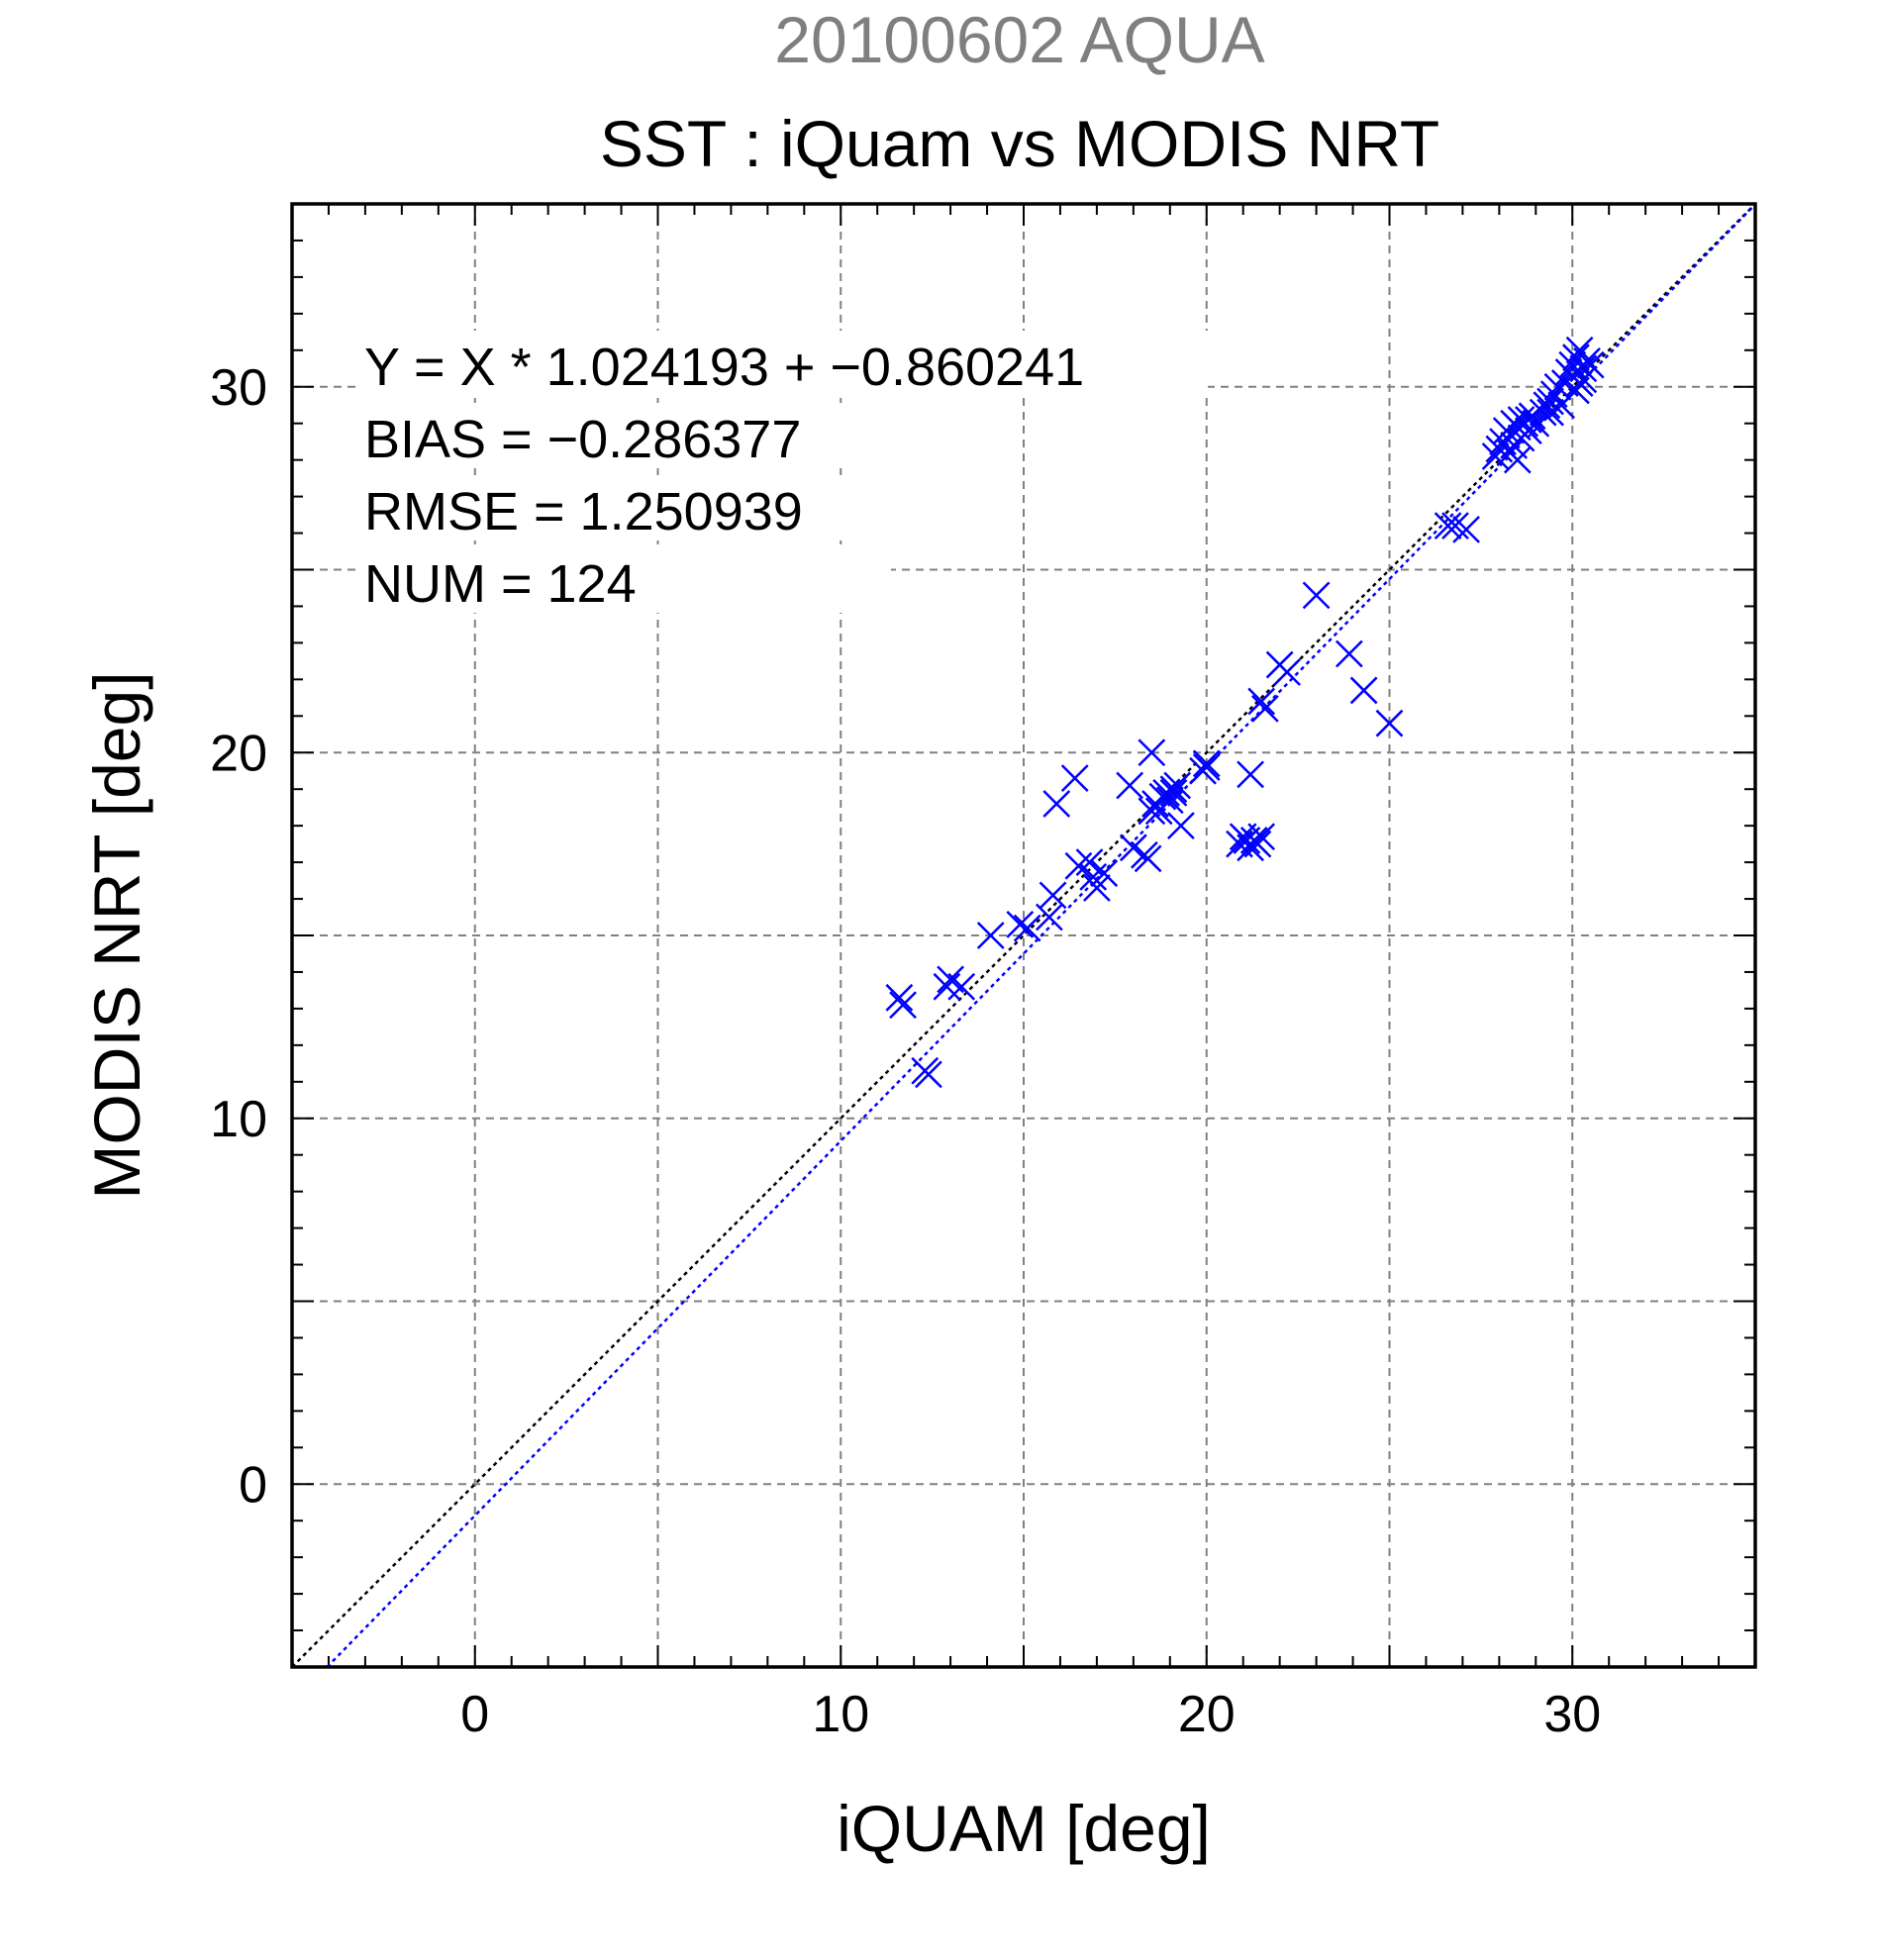 Image resolution: width=1881 pixels, height=1960 pixels. I want to click on y-axis-tick-labels: 0 10 20 30, so click(239, 937).